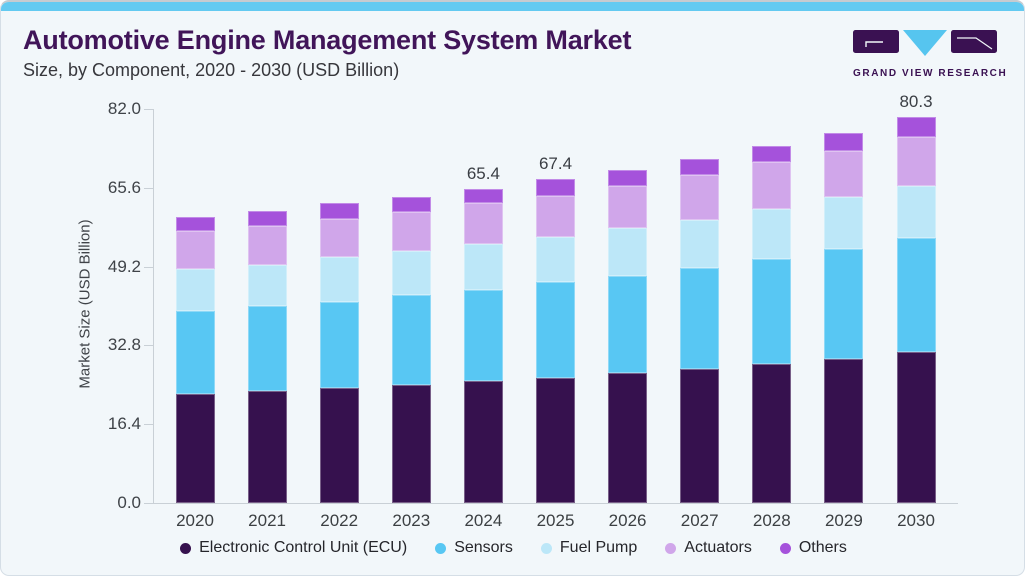  What do you see at coordinates (339, 520) in the screenshot?
I see `x-tick-label: 2022` at bounding box center [339, 520].